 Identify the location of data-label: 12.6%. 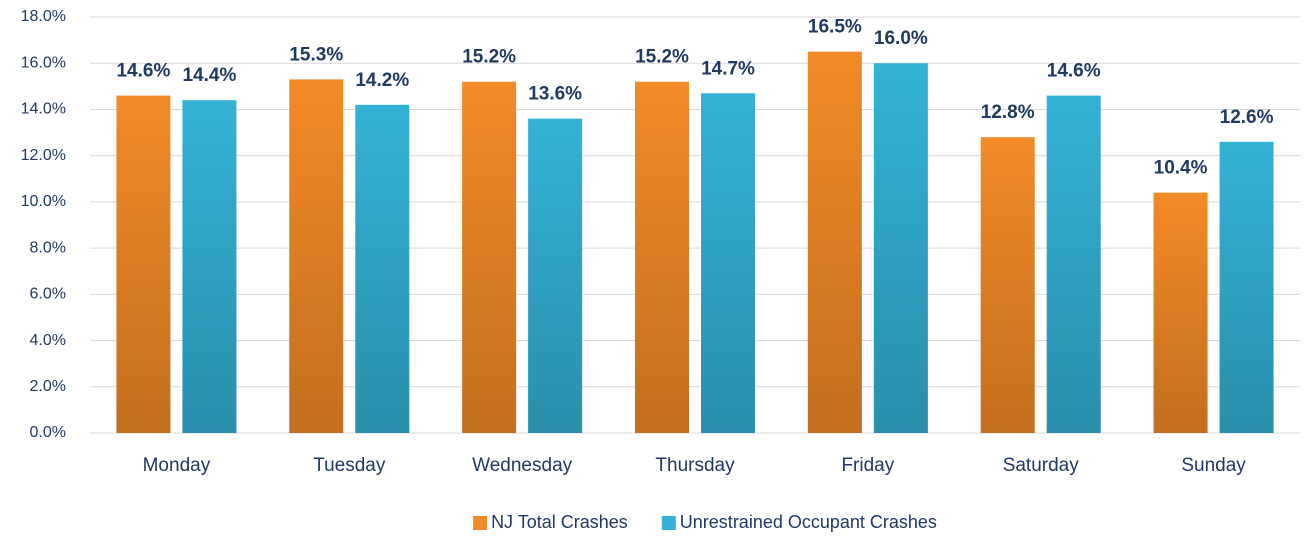
(1247, 117).